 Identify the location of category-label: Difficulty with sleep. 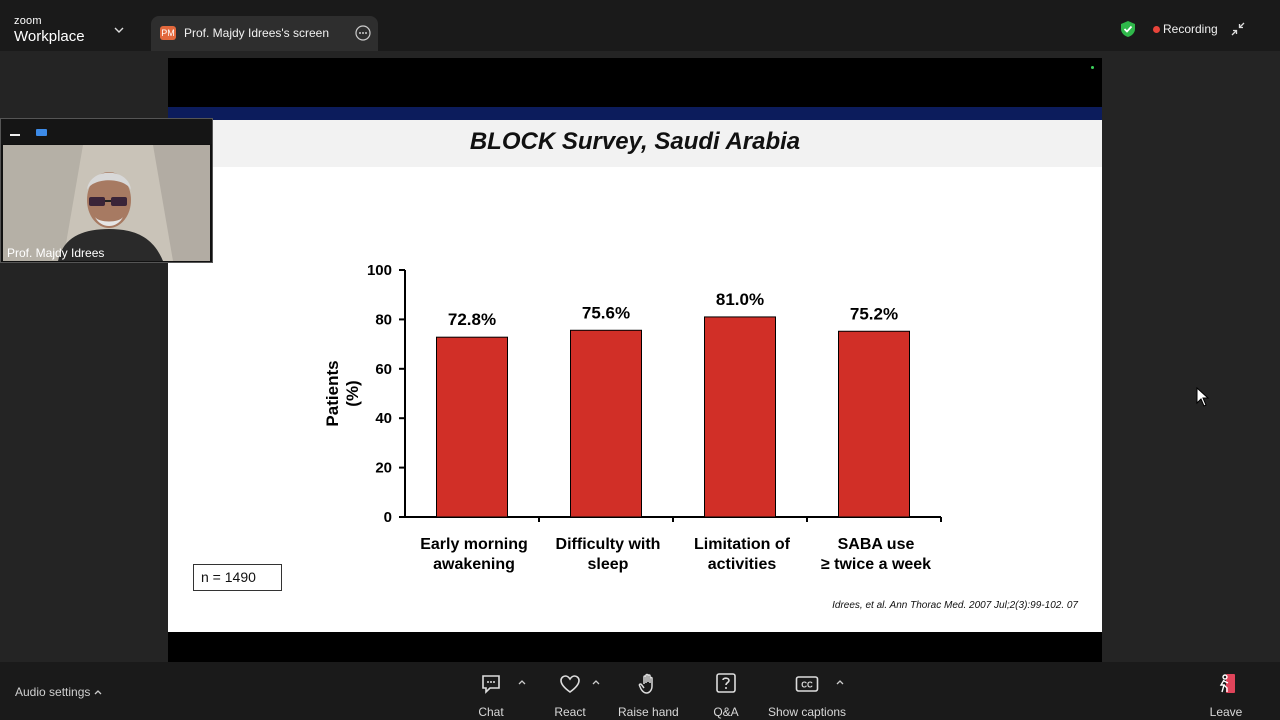
(608, 554).